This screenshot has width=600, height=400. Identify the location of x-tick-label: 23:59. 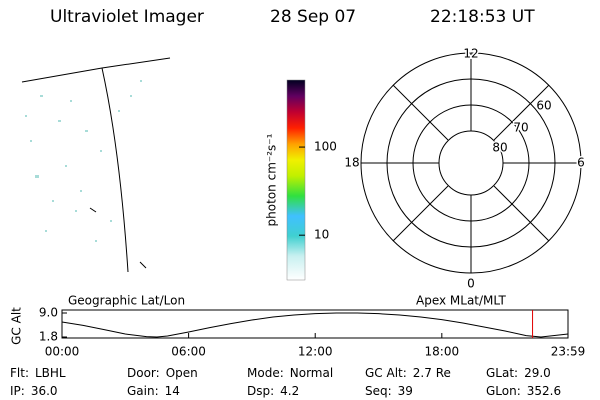
(568, 352).